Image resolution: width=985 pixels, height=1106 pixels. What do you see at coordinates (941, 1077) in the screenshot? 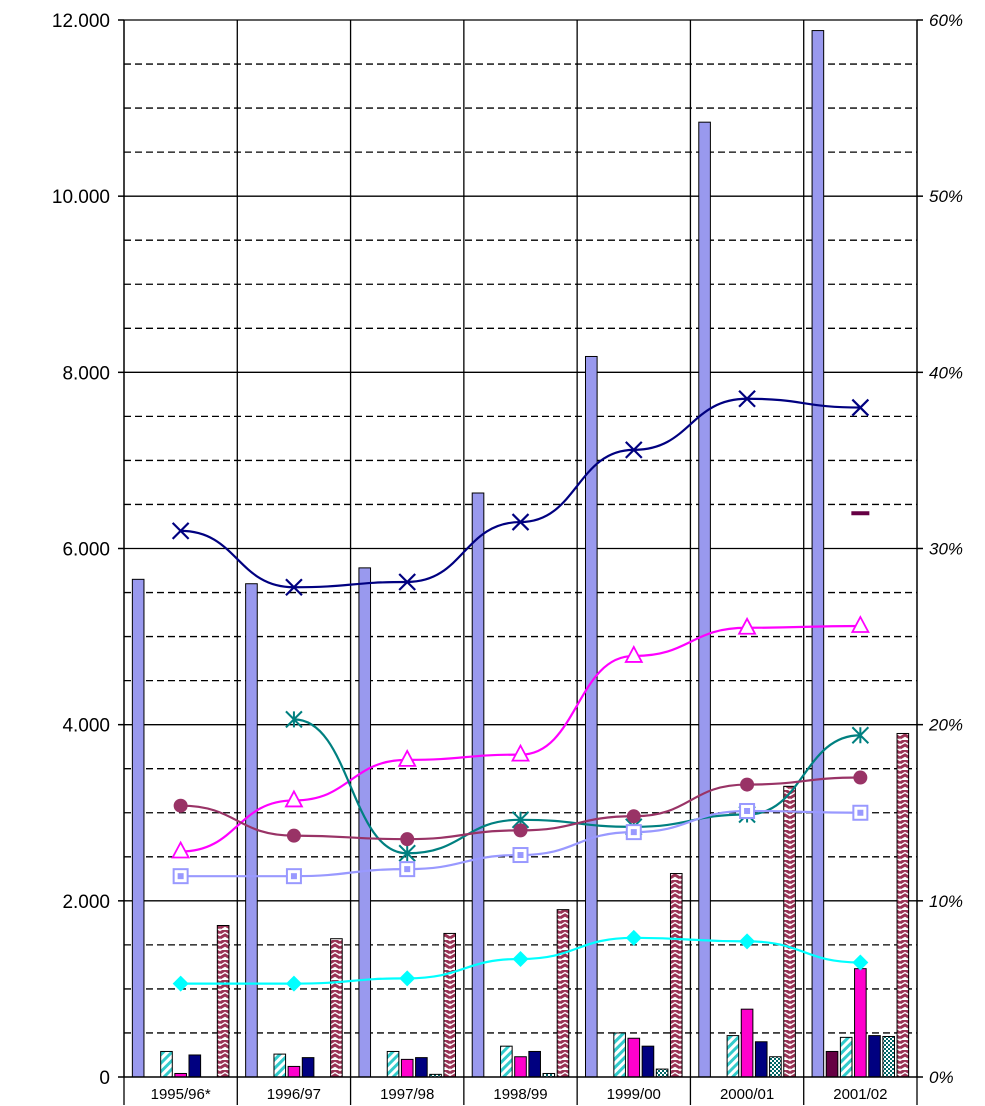
I see `y-right-tick-label: 0%` at bounding box center [941, 1077].